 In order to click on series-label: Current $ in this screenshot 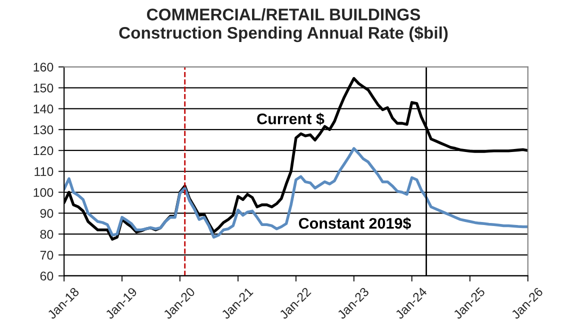, I will do `click(290, 119)`.